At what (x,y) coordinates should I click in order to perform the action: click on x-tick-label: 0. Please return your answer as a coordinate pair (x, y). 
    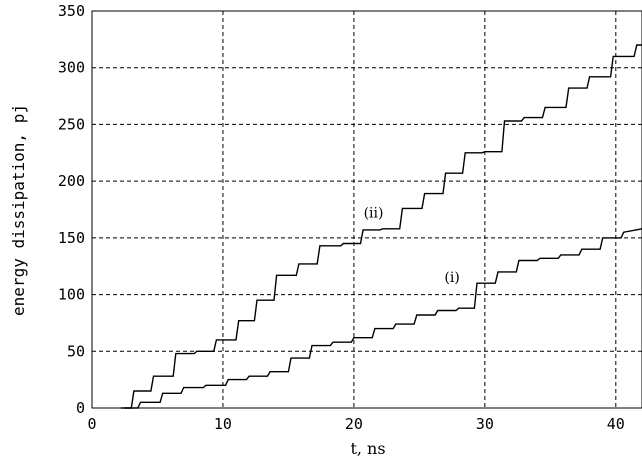
    Looking at the image, I should click on (91, 424).